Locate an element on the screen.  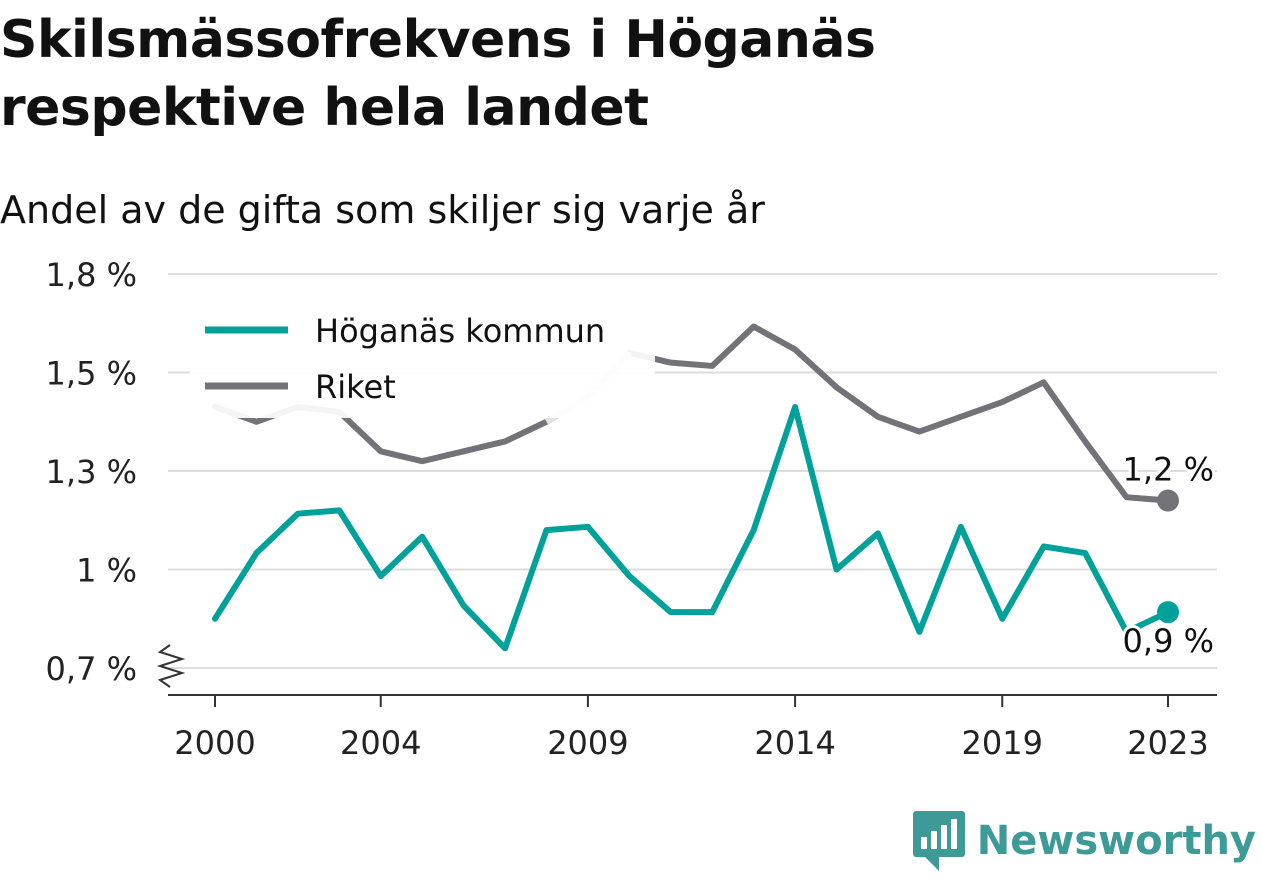
y-axis-labels: 0,7 % 1 % 1,3 % 1,5 % 1,8 % is located at coordinates (116, 472).